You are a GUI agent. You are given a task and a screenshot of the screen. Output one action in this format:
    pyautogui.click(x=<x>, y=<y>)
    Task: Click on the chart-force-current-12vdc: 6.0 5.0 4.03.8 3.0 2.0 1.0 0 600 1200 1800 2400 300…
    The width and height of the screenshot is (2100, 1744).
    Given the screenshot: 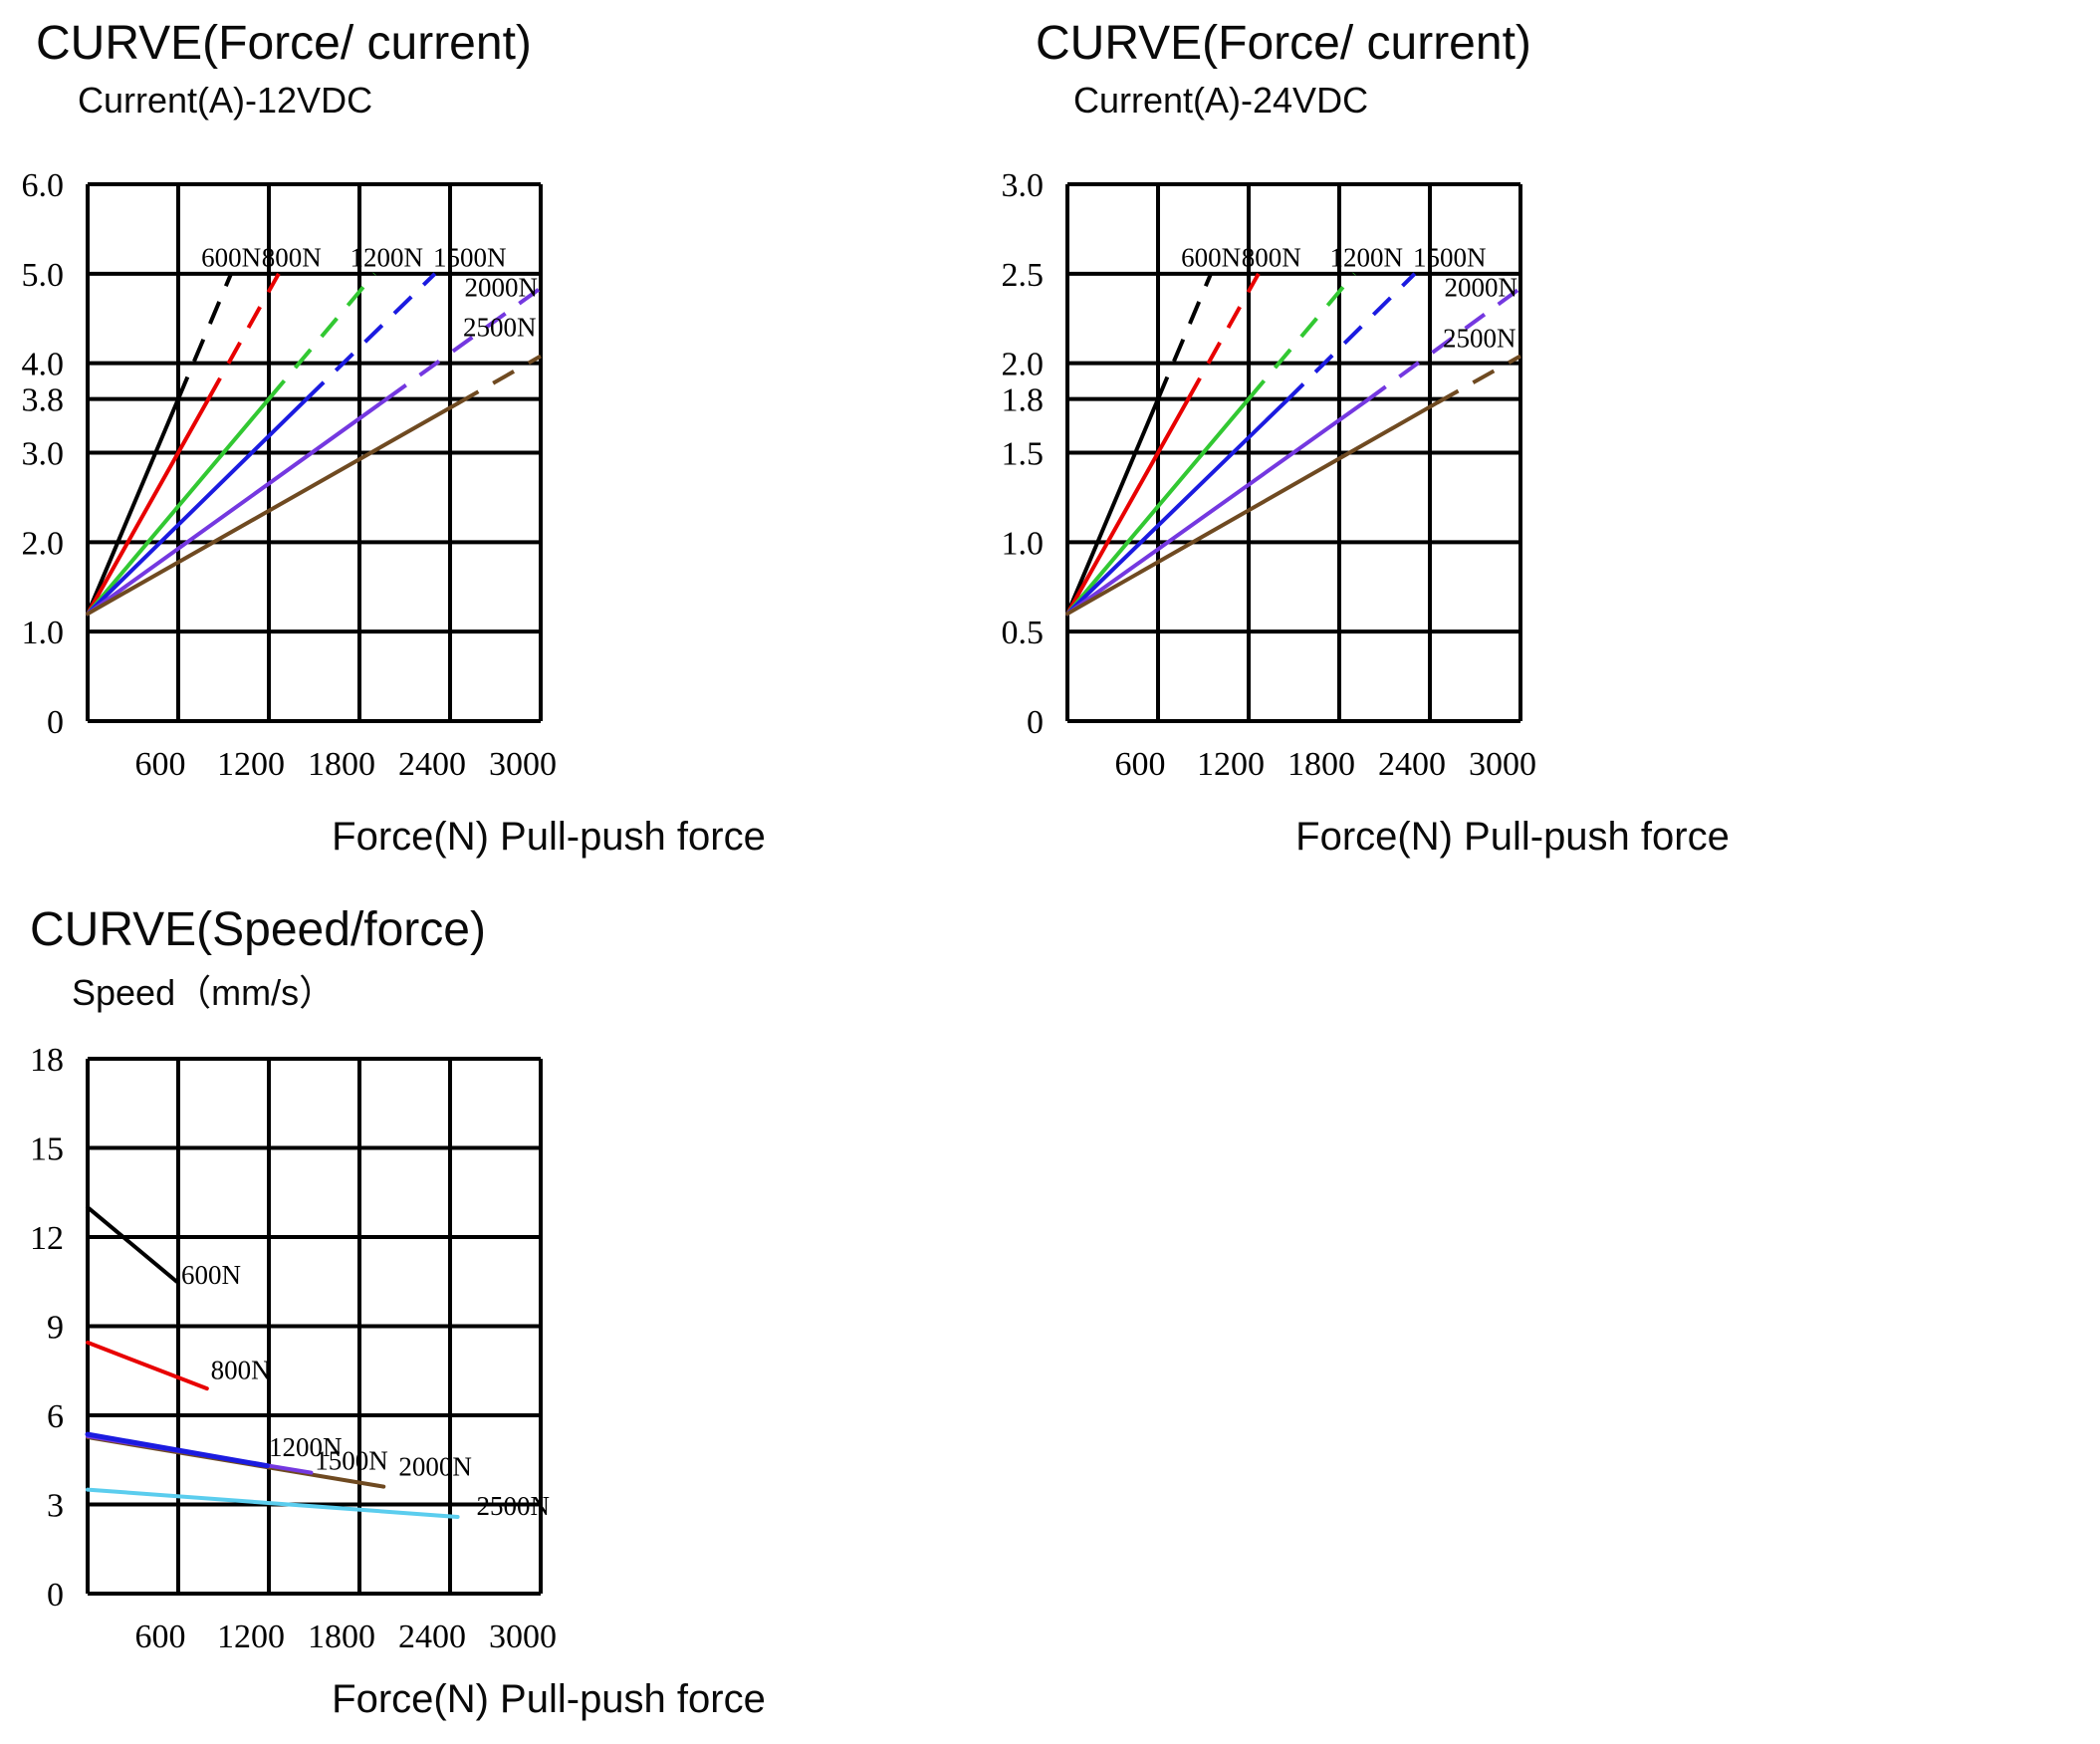 What is the action you would take?
    pyautogui.click(x=290, y=475)
    